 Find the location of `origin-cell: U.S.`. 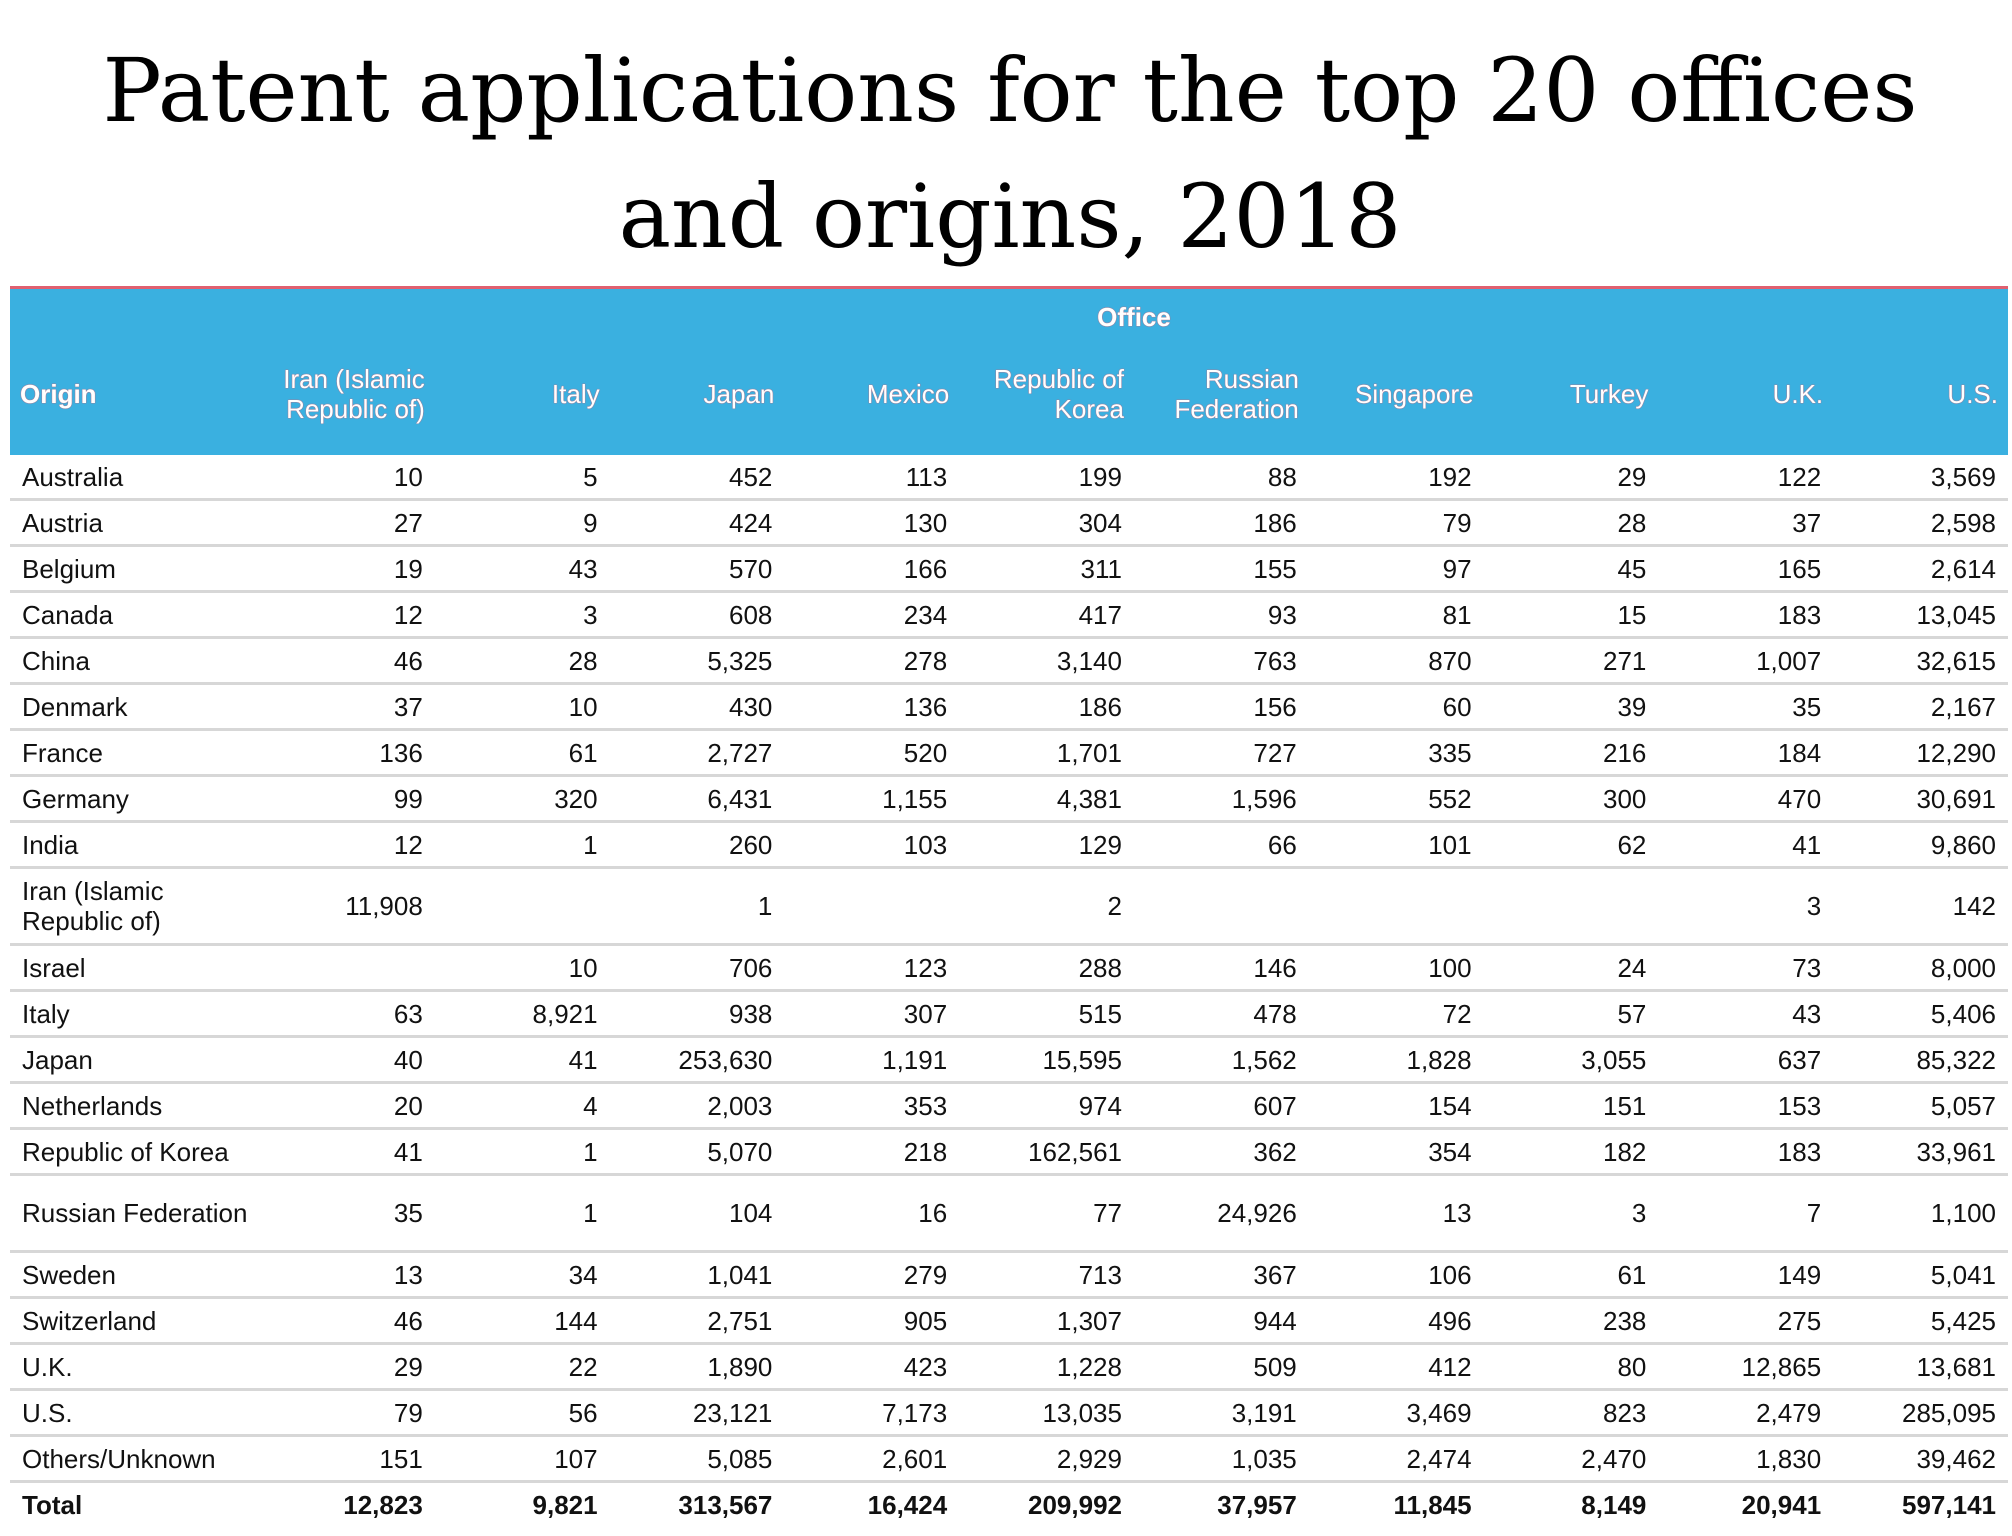

origin-cell: U.S. is located at coordinates (135, 1413).